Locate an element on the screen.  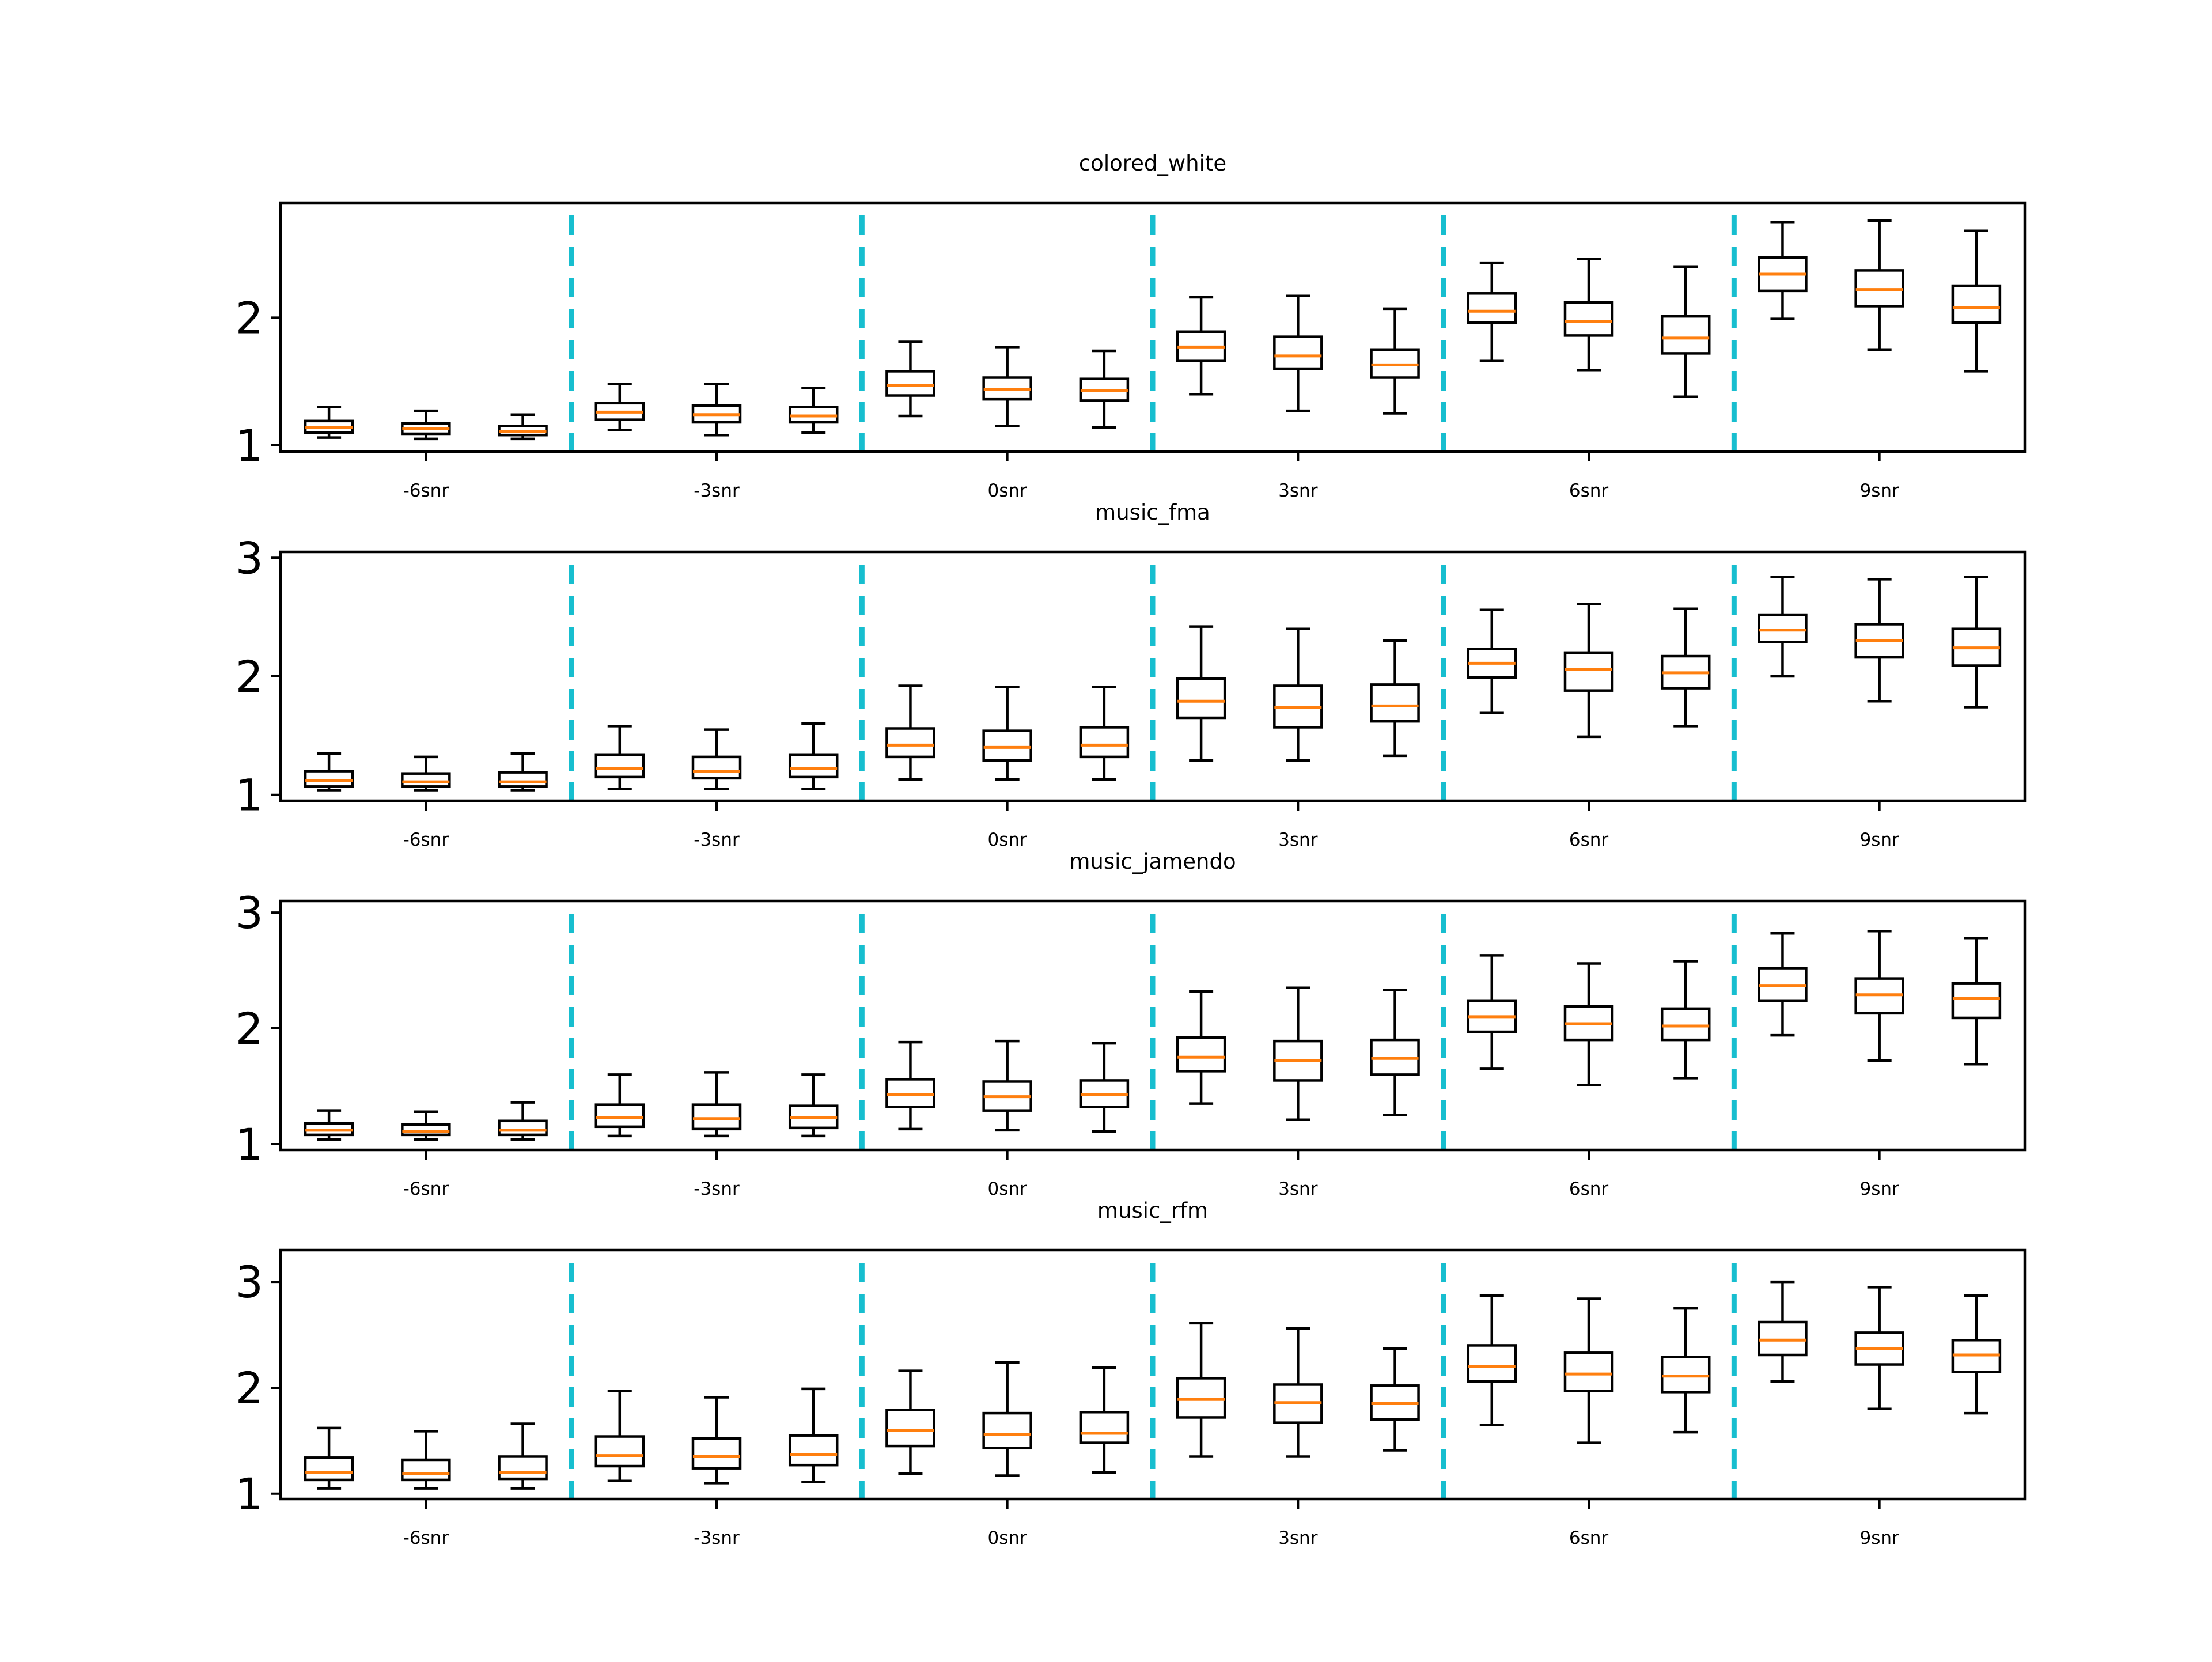
panel-title: music_jamendo is located at coordinates (1152, 862).